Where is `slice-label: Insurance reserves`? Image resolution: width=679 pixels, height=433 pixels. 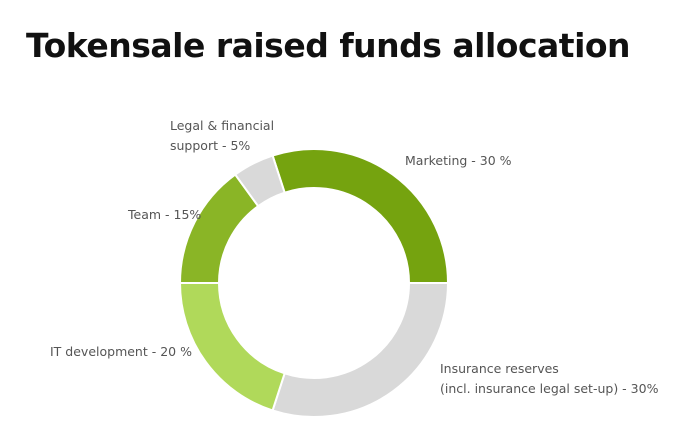 slice-label: Insurance reserves is located at coordinates (499, 368).